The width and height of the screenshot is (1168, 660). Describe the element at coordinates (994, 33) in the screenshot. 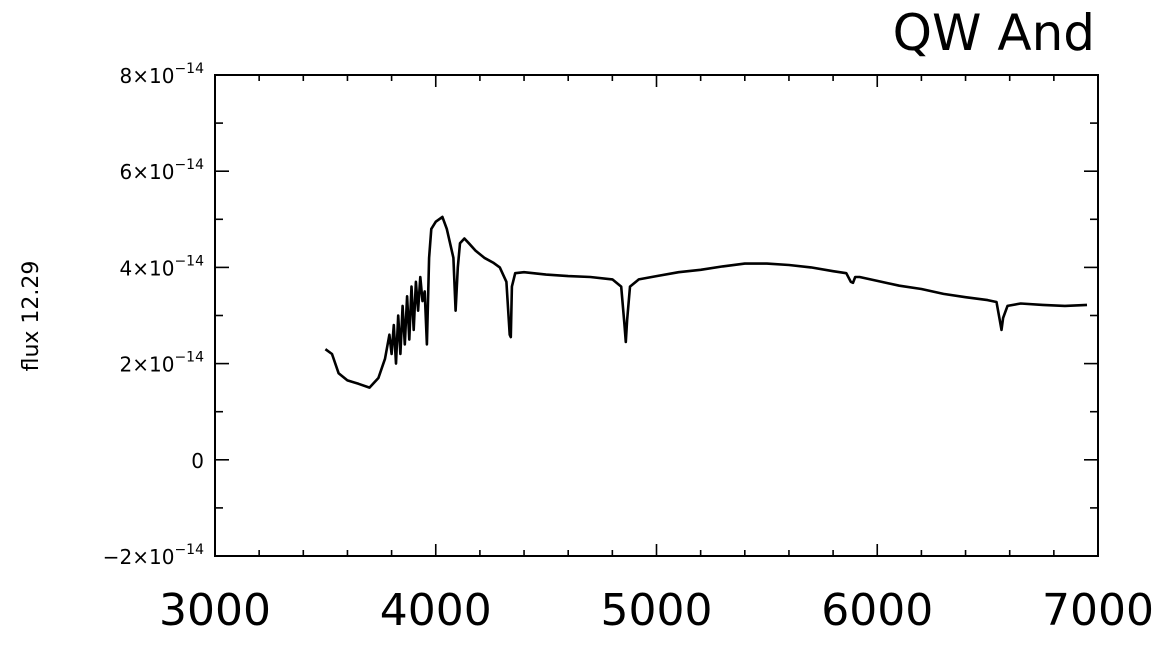

I see `chart-title: QW And` at that location.